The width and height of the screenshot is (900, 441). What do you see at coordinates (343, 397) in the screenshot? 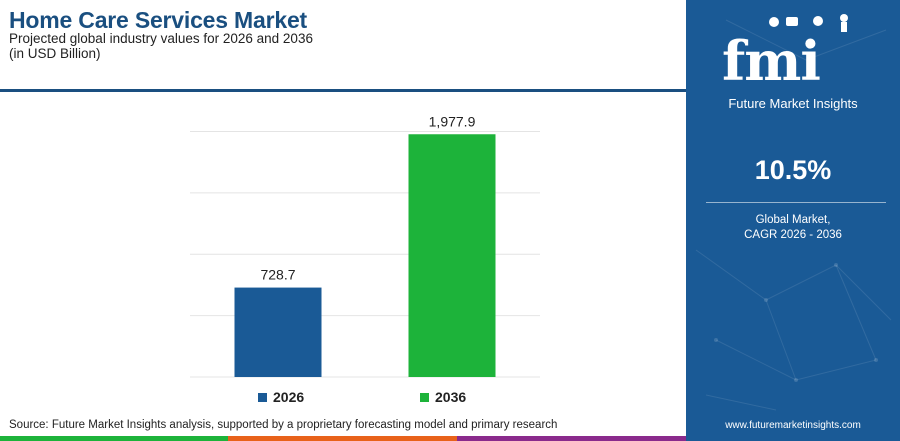
I see `chart-legend: 2026 2036` at bounding box center [343, 397].